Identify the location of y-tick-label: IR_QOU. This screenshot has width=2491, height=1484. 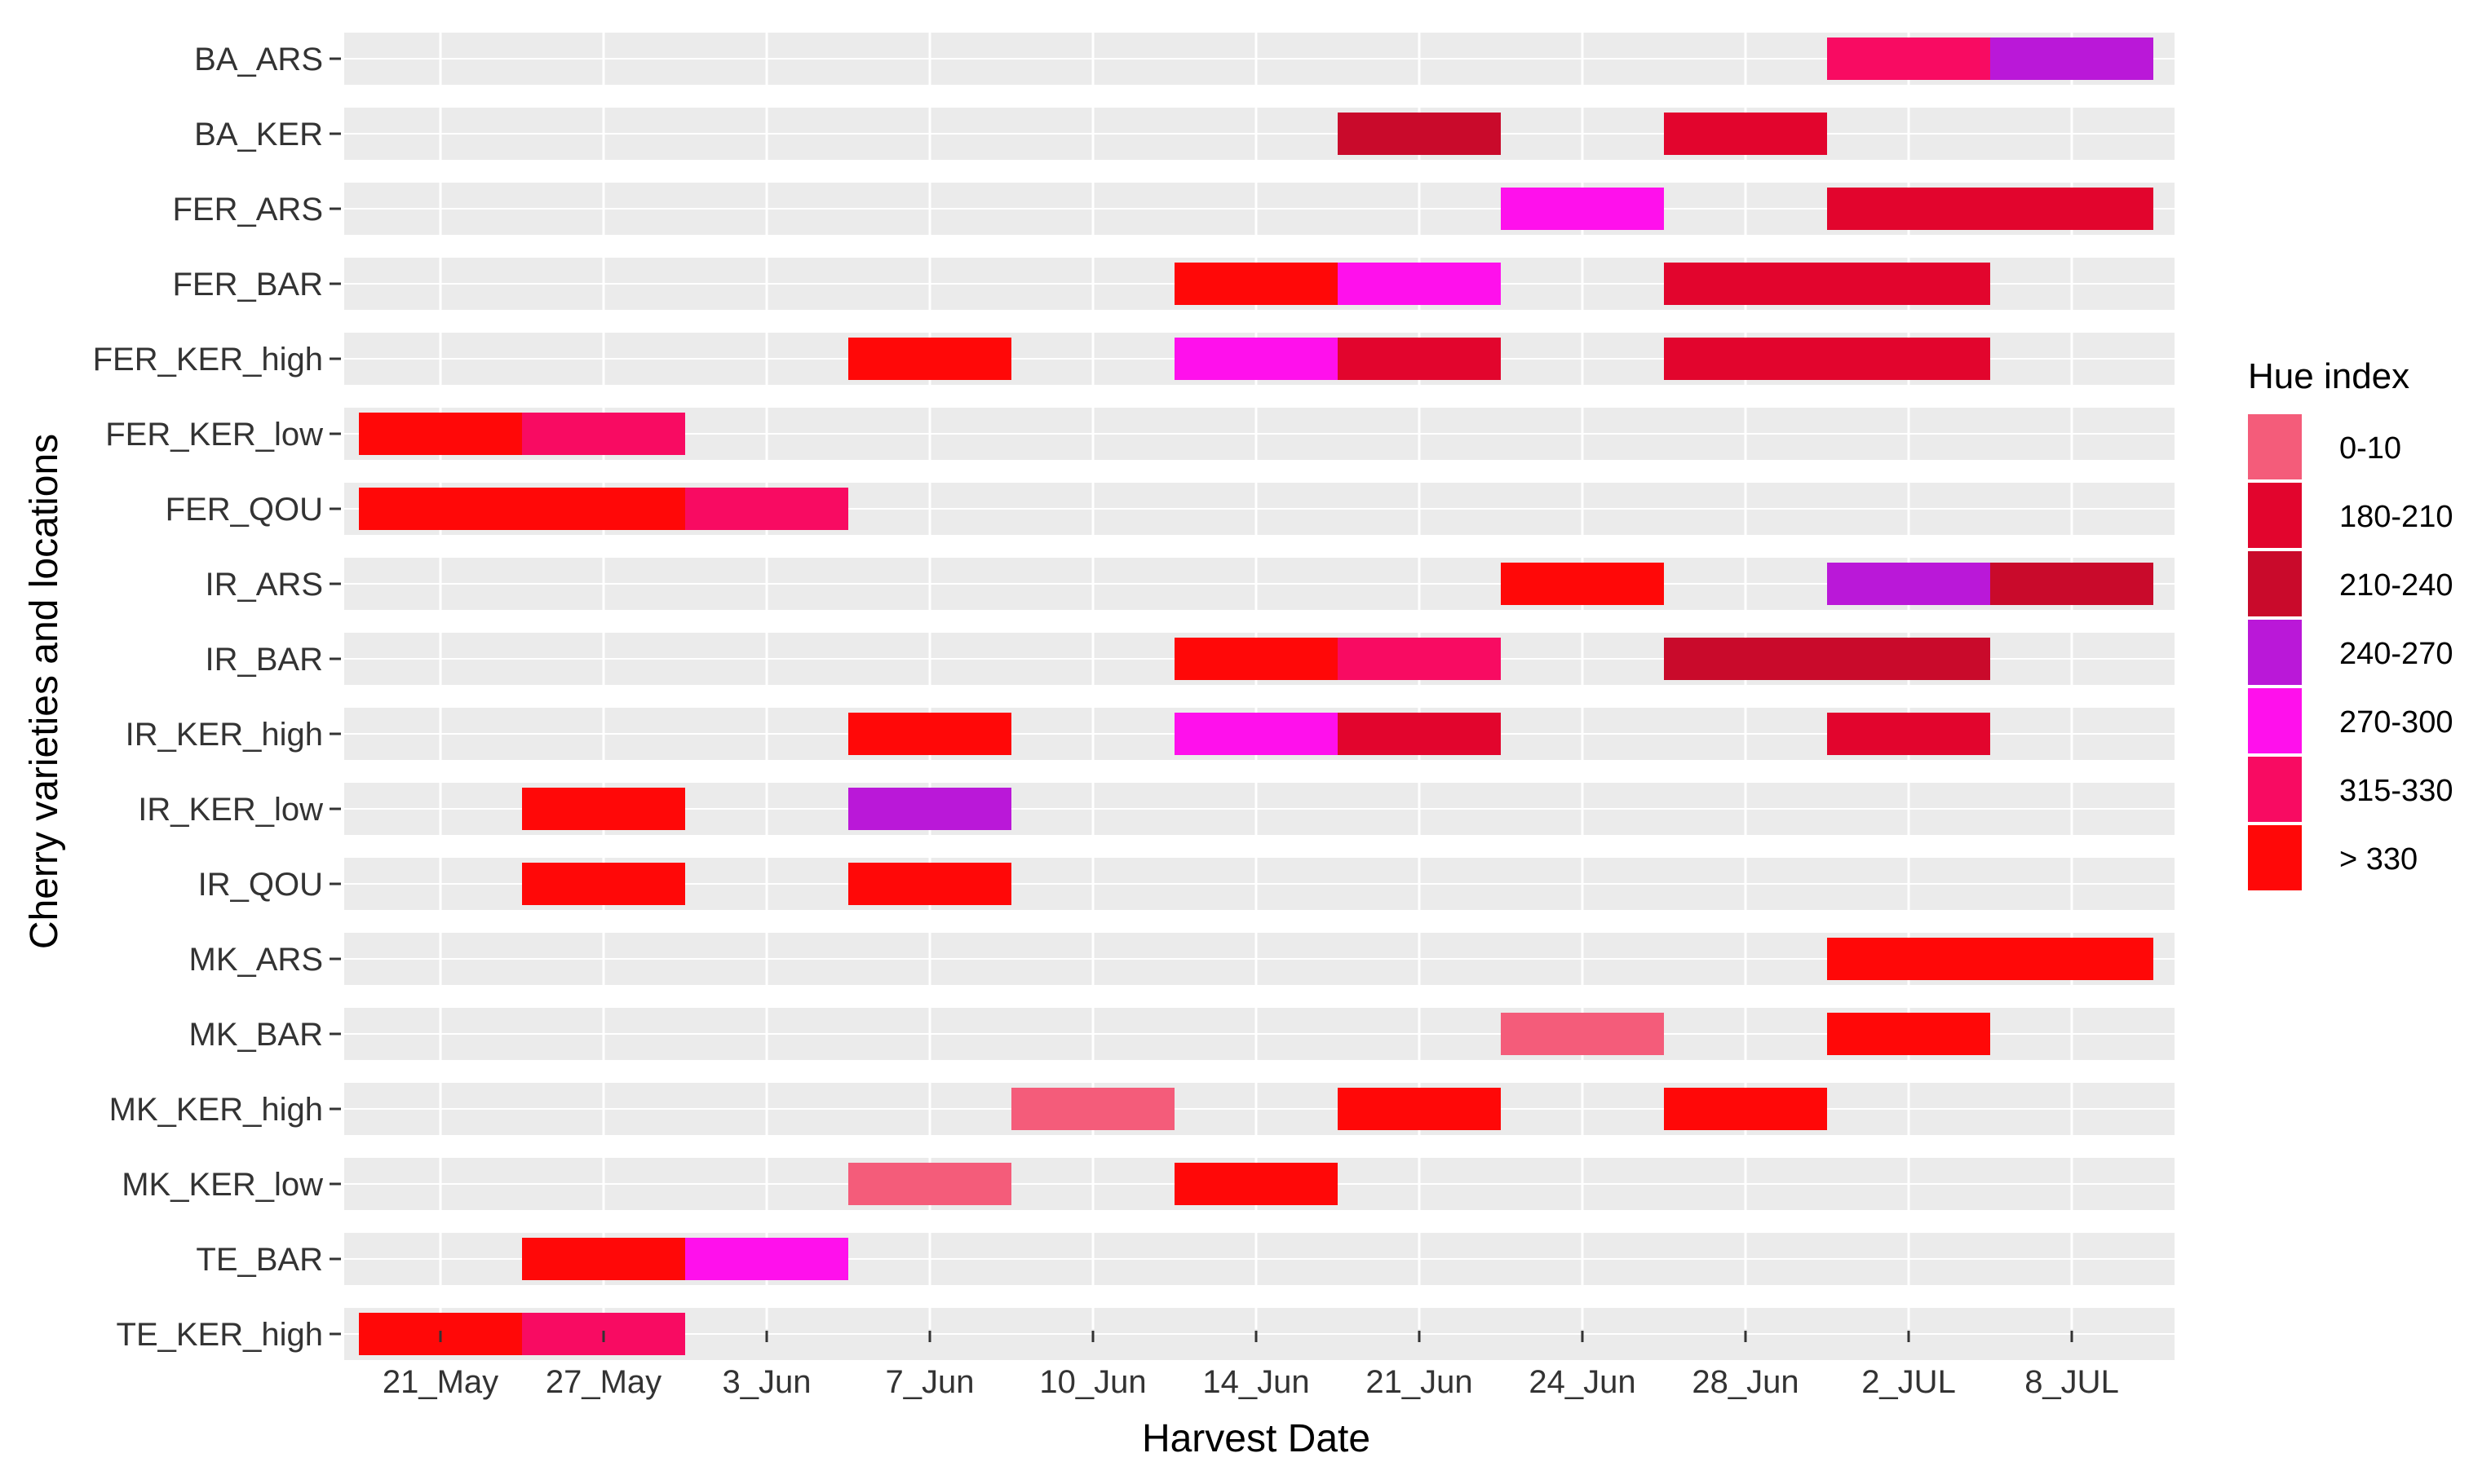
(260, 885).